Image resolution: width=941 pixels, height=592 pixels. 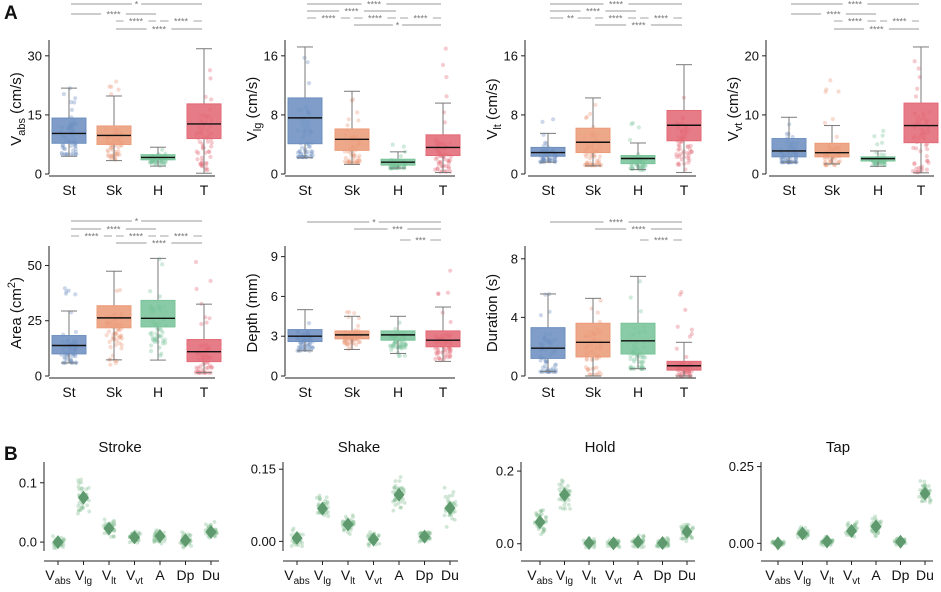 What do you see at coordinates (492, 135) in the screenshot?
I see `y-axis-label-main: V` at bounding box center [492, 135].